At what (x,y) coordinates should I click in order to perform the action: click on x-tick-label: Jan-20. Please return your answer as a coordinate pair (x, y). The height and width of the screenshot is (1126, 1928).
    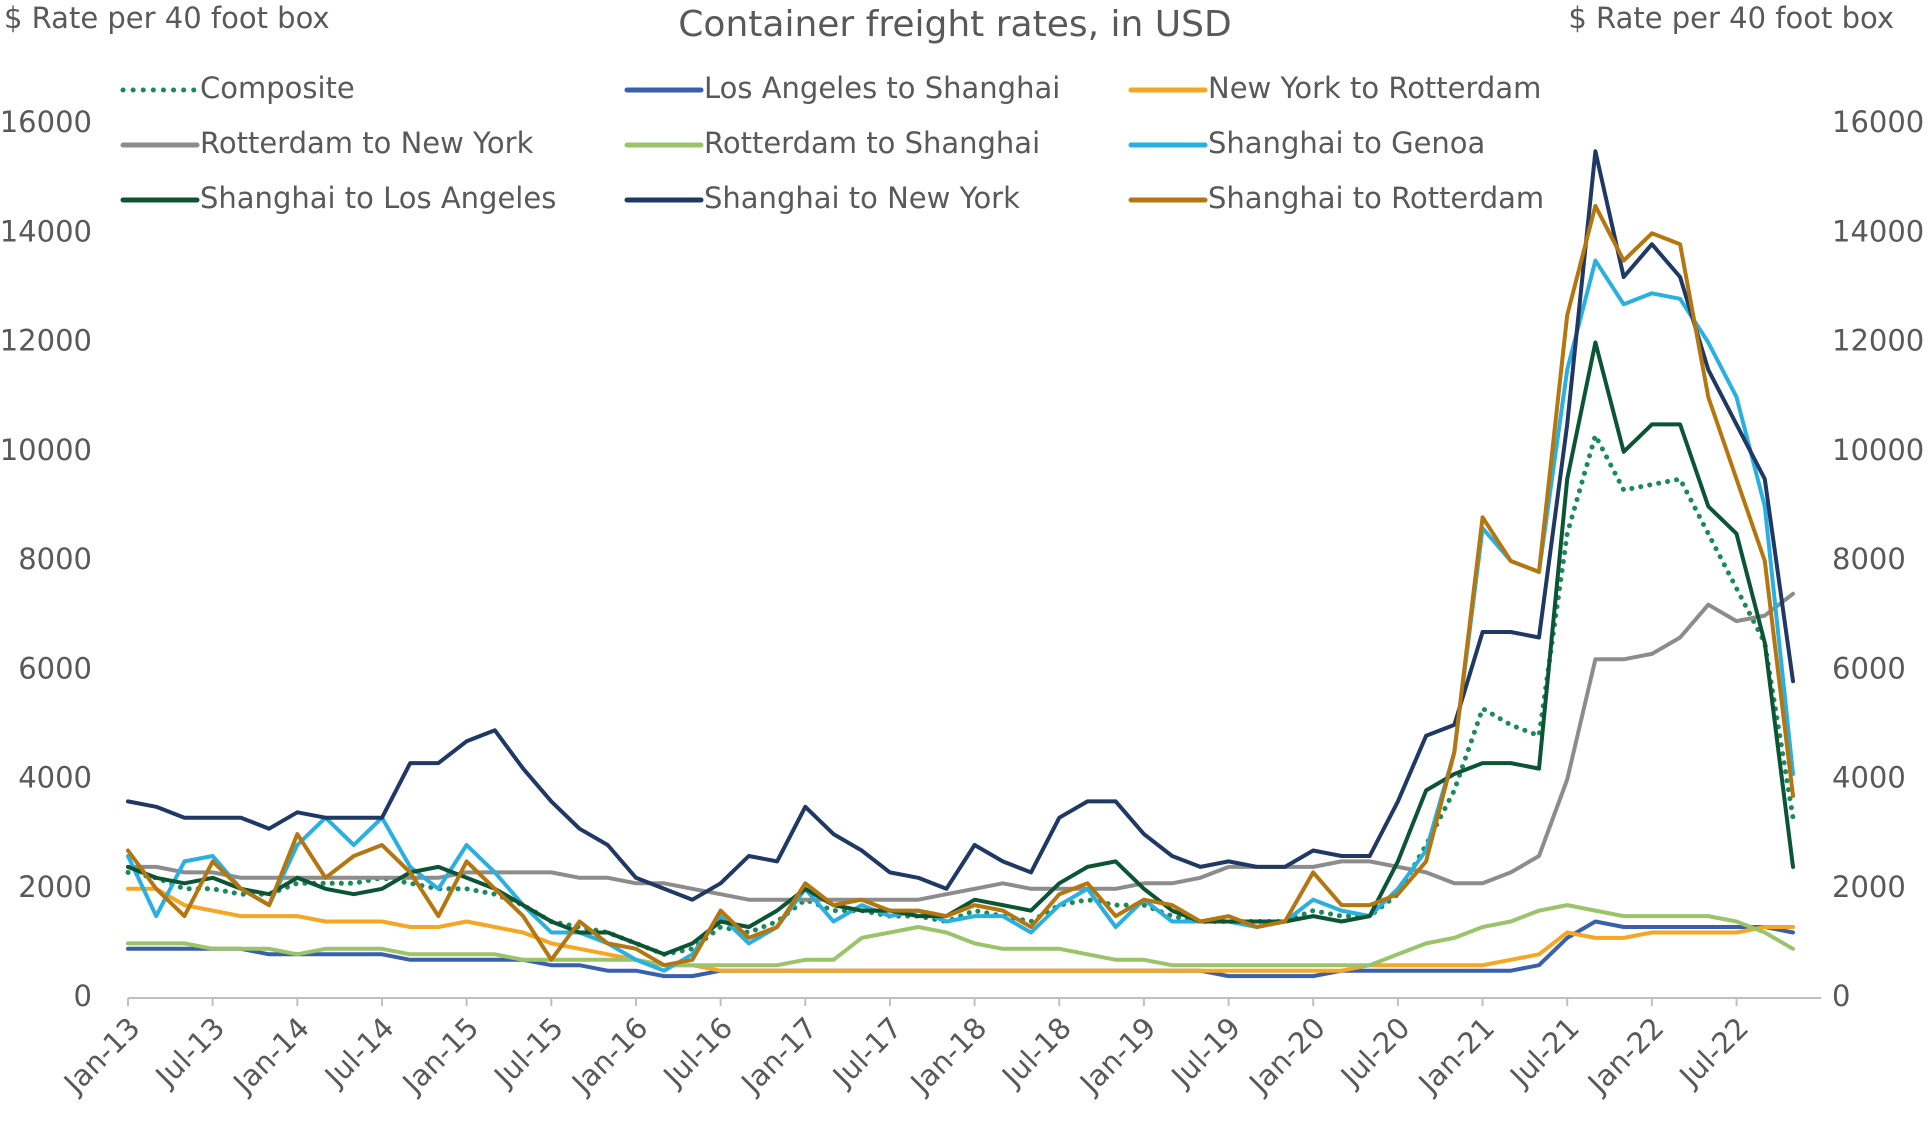
    Looking at the image, I should click on (1286, 1056).